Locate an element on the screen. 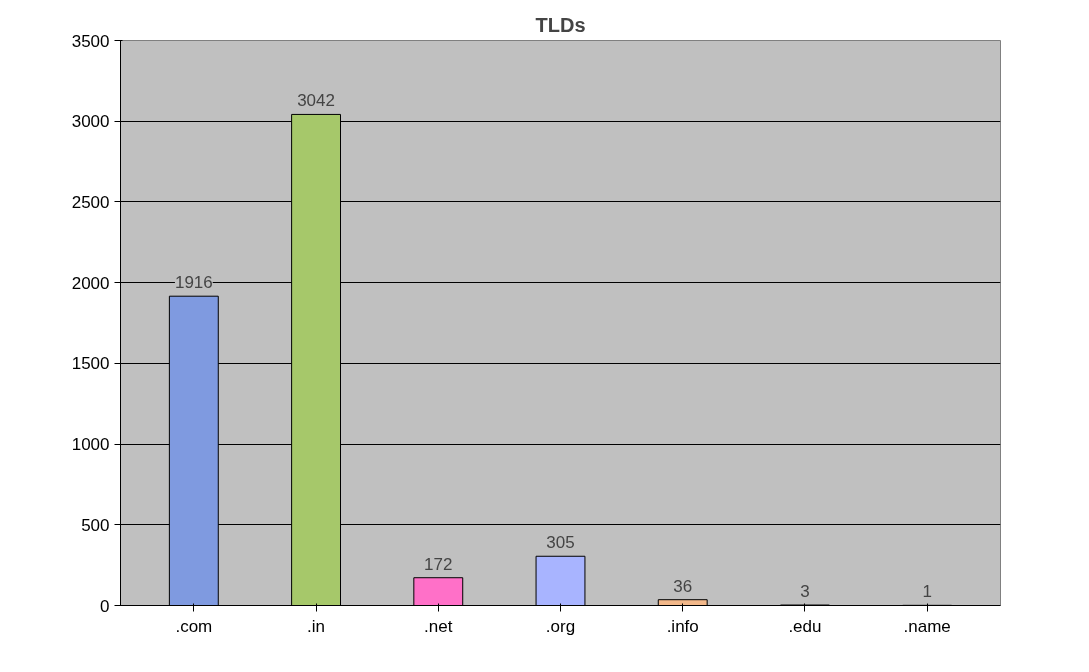 This screenshot has height=672, width=1089. data-label: 3 is located at coordinates (805, 592).